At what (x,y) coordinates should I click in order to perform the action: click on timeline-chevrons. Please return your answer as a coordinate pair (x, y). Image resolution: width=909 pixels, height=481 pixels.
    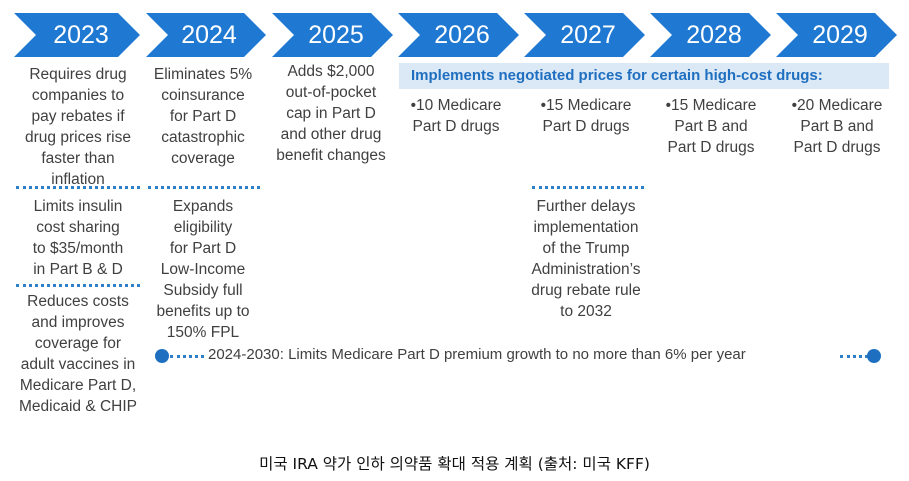
    Looking at the image, I should click on (455, 35).